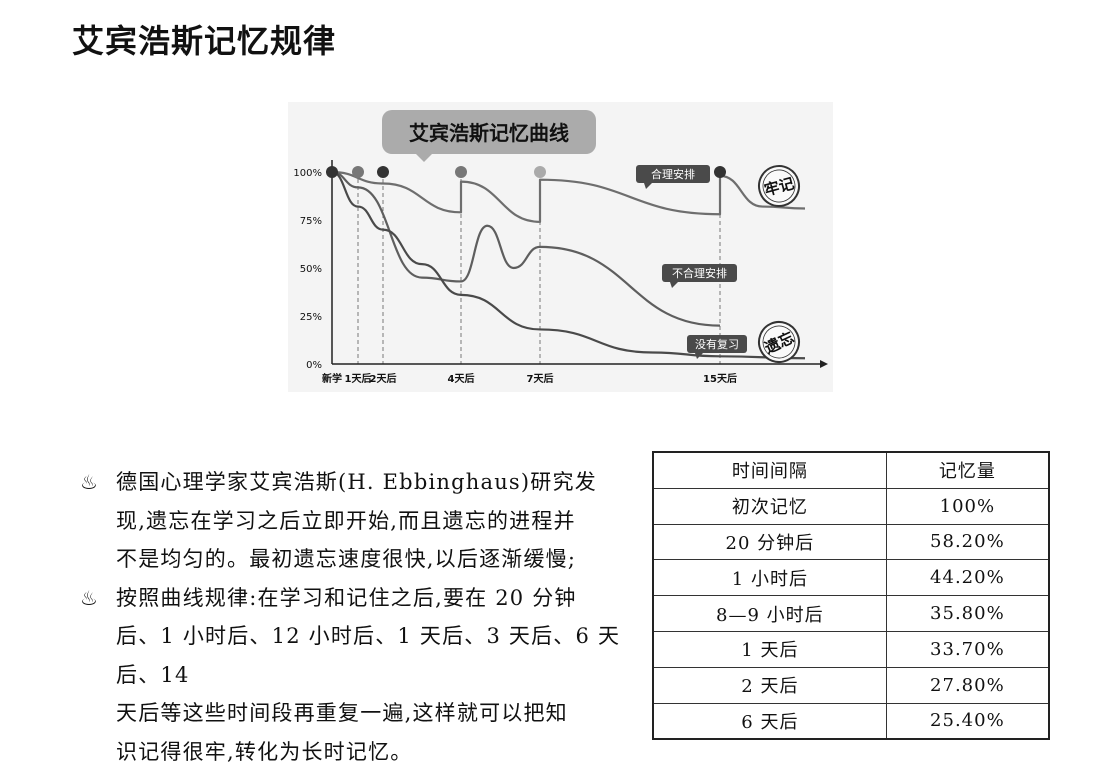 The width and height of the screenshot is (1115, 774). I want to click on table-row: 1 天后 33.70%, so click(851, 649).